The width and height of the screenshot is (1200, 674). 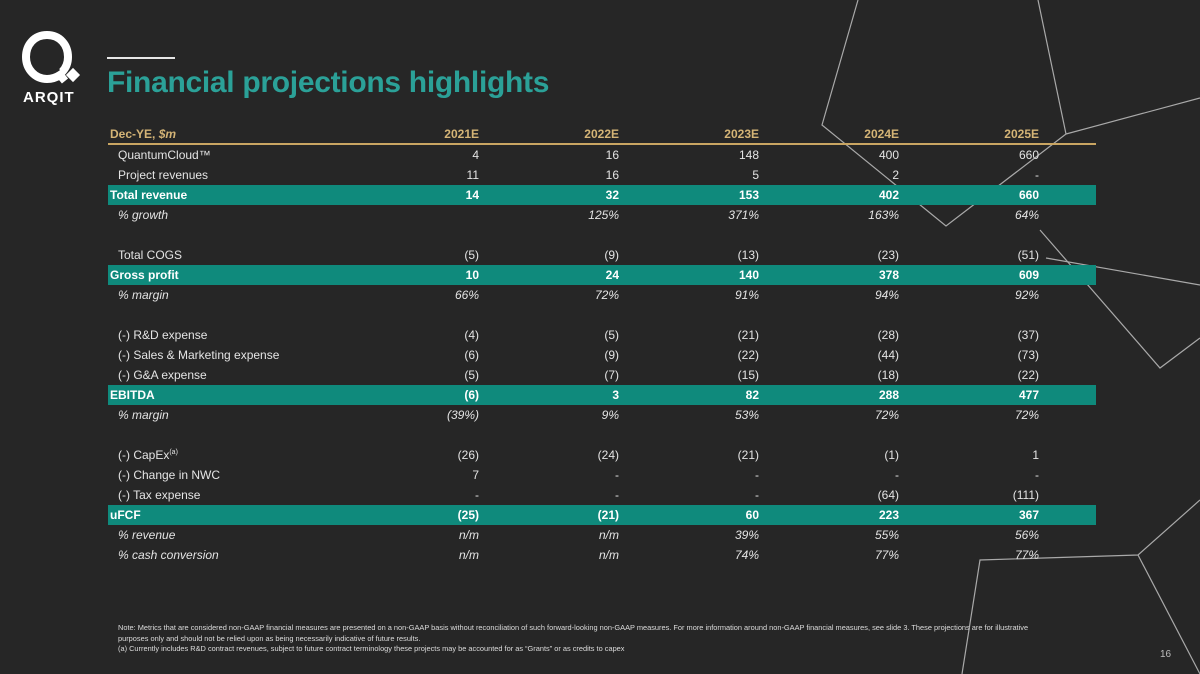 I want to click on value-cell: 2, so click(x=895, y=175).